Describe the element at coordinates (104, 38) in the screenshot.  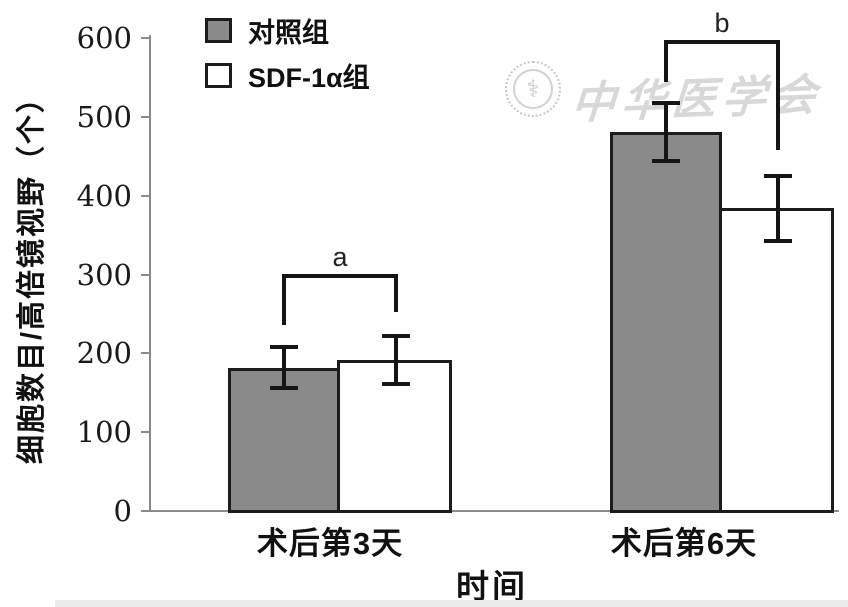
I see `y-tick-label-600: 600` at that location.